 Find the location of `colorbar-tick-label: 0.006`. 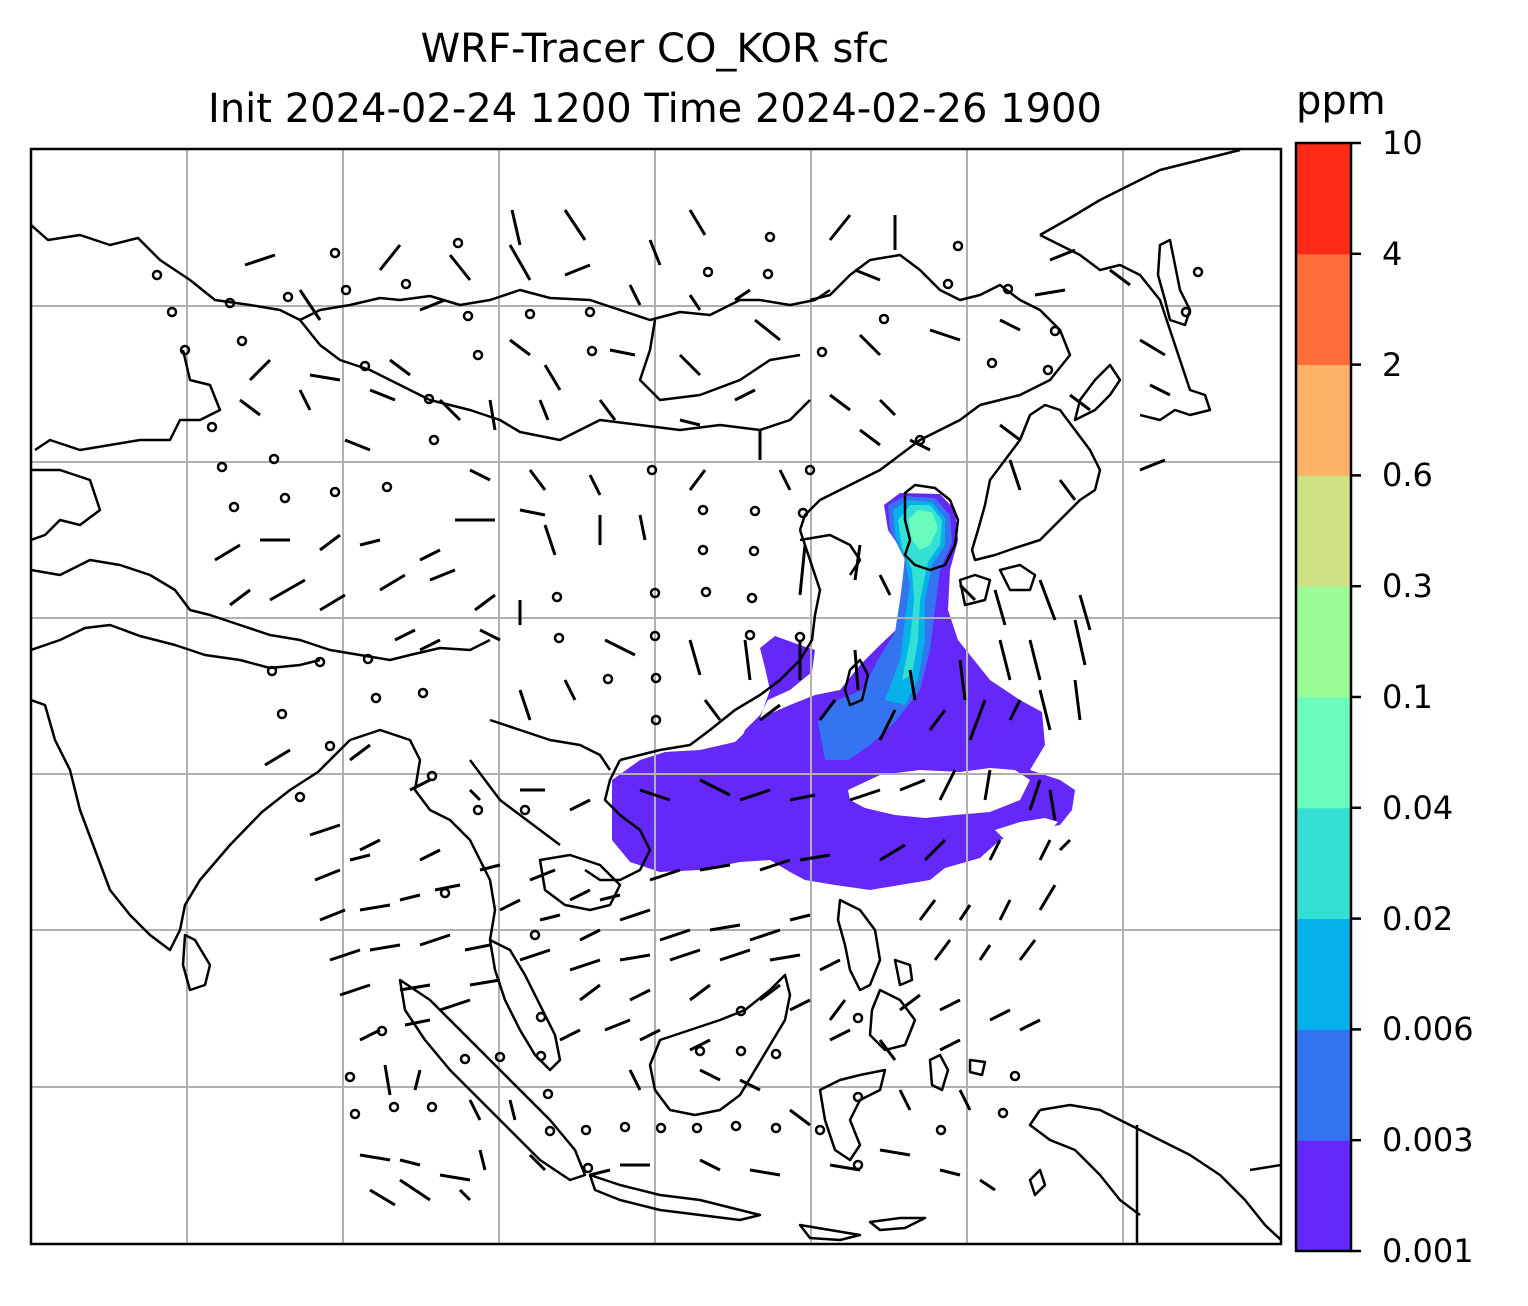

colorbar-tick-label: 0.006 is located at coordinates (1428, 1029).